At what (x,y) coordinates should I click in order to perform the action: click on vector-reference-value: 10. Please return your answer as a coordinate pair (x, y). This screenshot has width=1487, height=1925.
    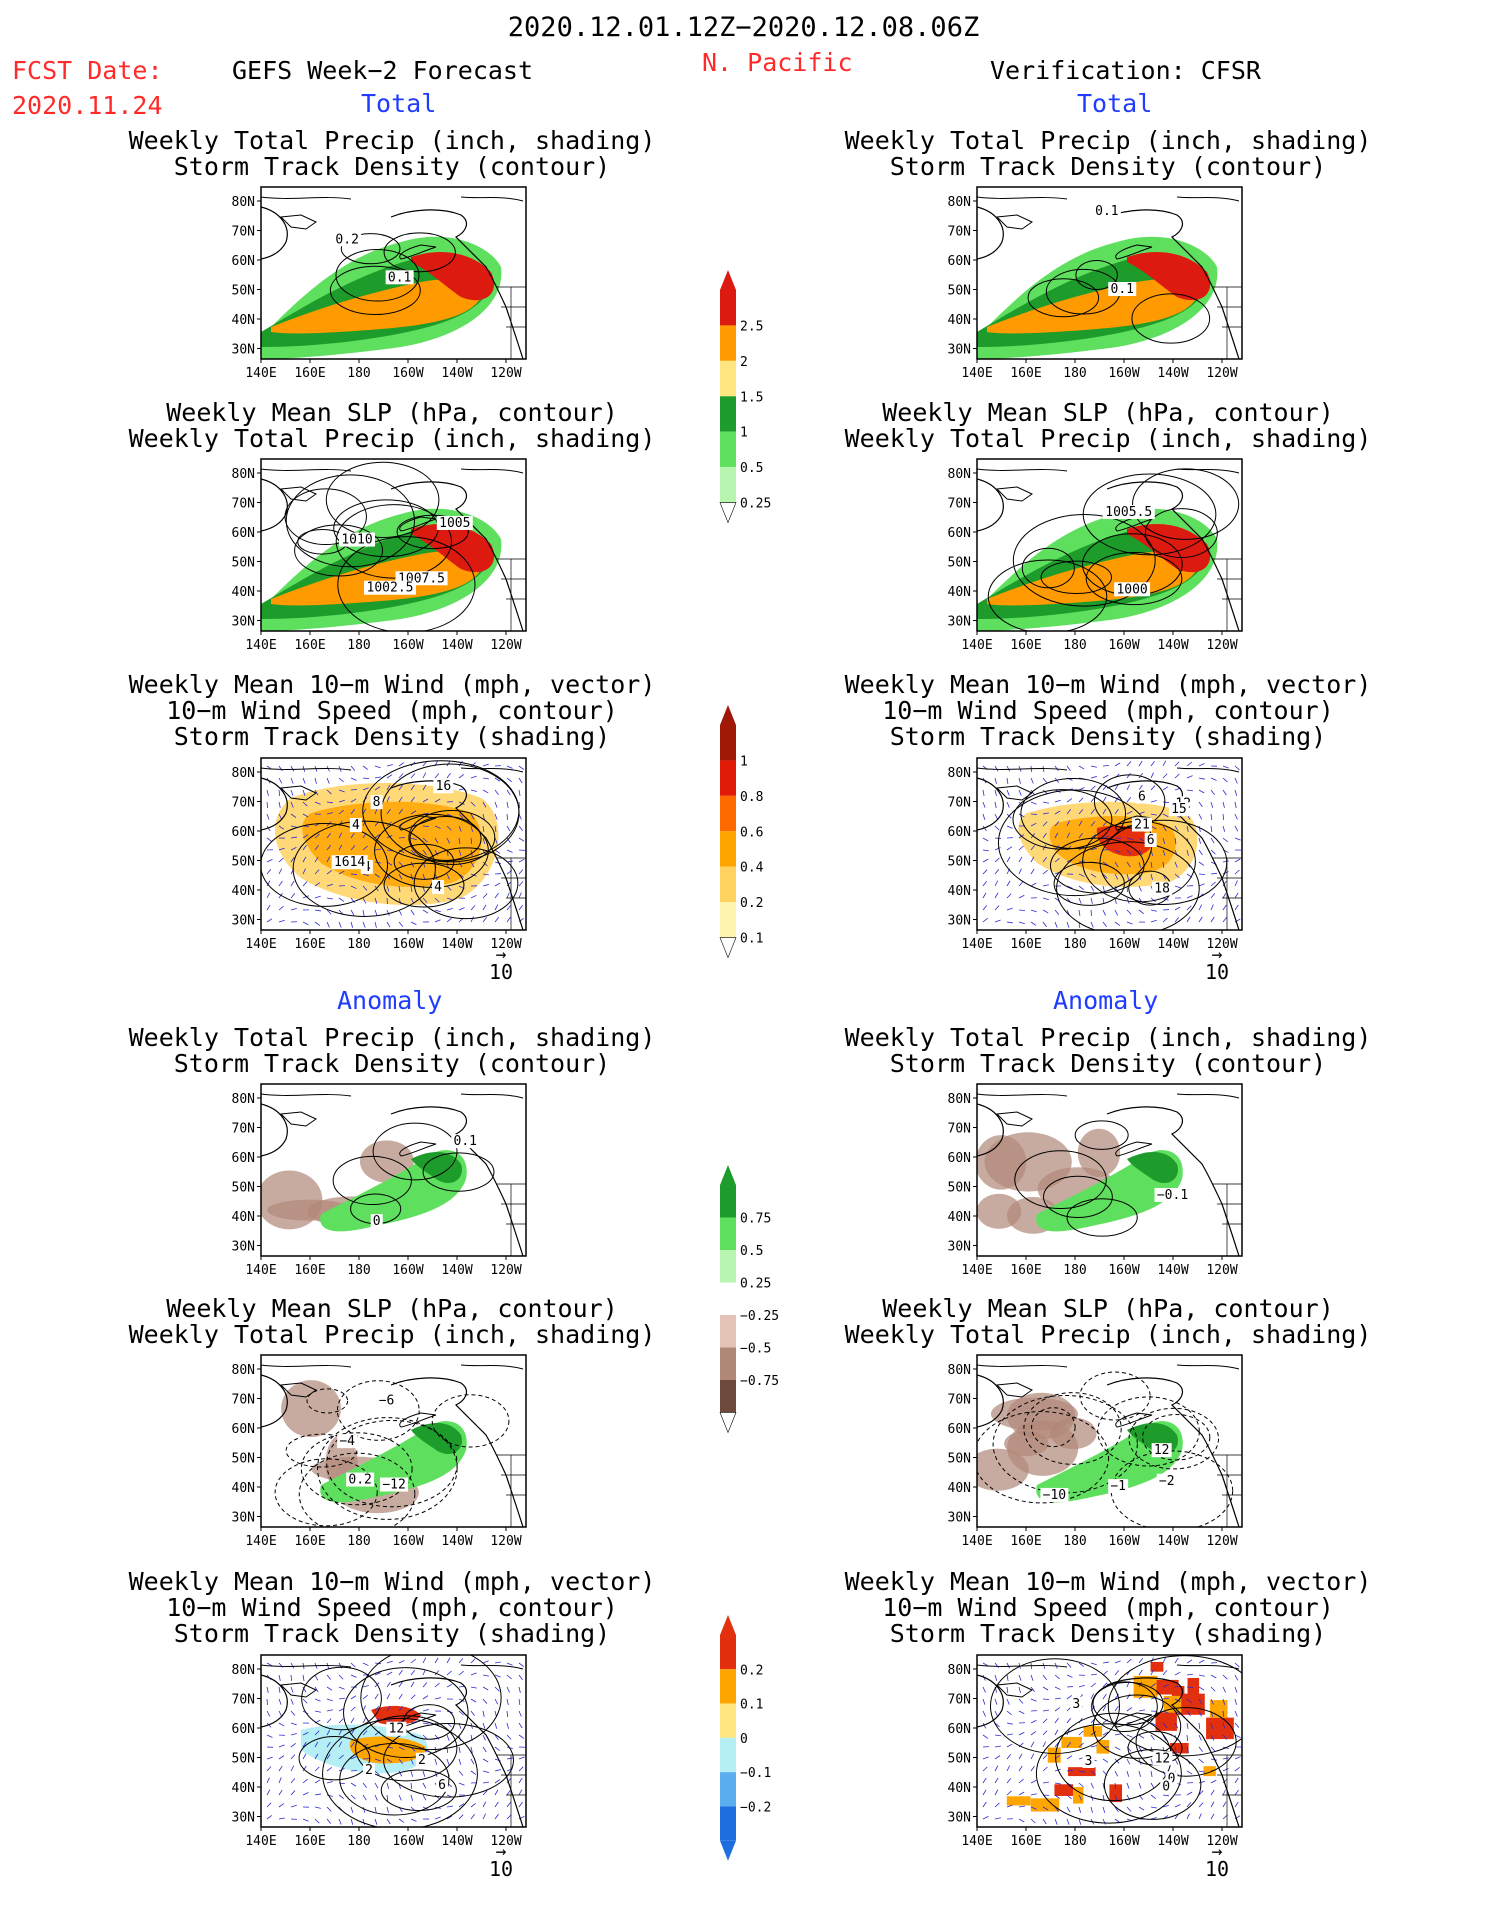
    Looking at the image, I should click on (501, 1869).